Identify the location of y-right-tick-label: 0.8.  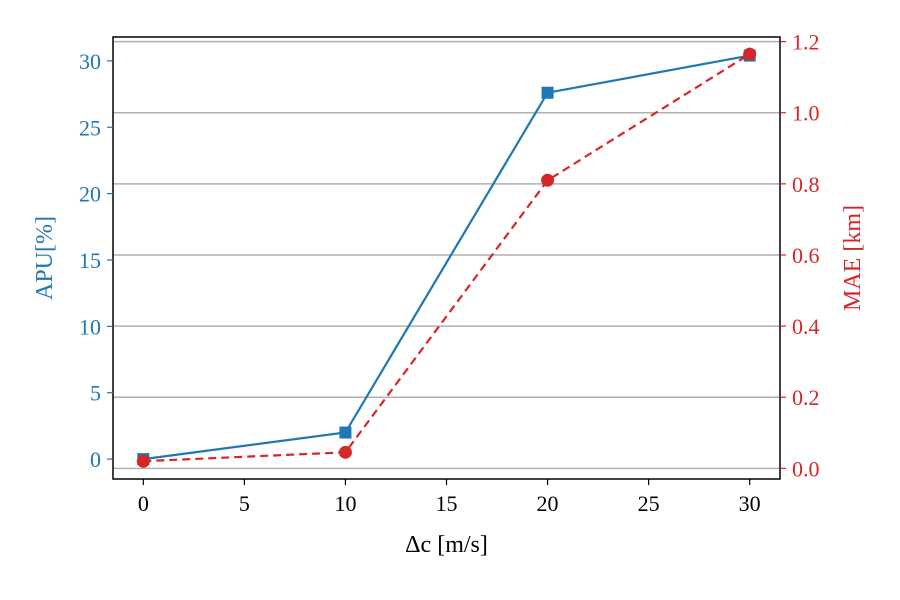
(806, 184).